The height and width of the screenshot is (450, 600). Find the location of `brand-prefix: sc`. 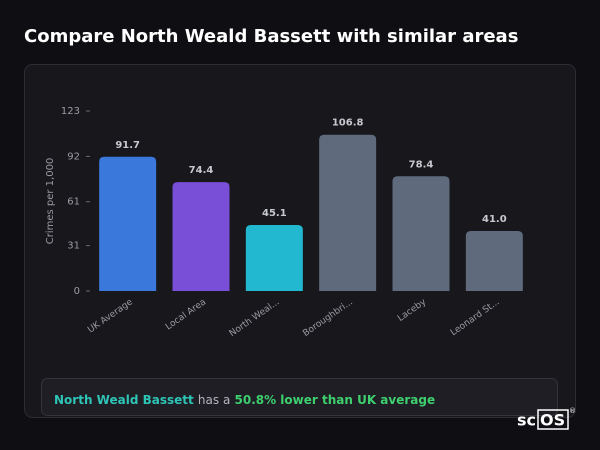

brand-prefix: sc is located at coordinates (526, 420).